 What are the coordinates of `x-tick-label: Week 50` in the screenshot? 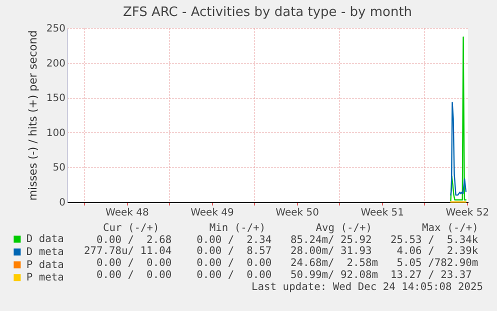 It's located at (297, 213).